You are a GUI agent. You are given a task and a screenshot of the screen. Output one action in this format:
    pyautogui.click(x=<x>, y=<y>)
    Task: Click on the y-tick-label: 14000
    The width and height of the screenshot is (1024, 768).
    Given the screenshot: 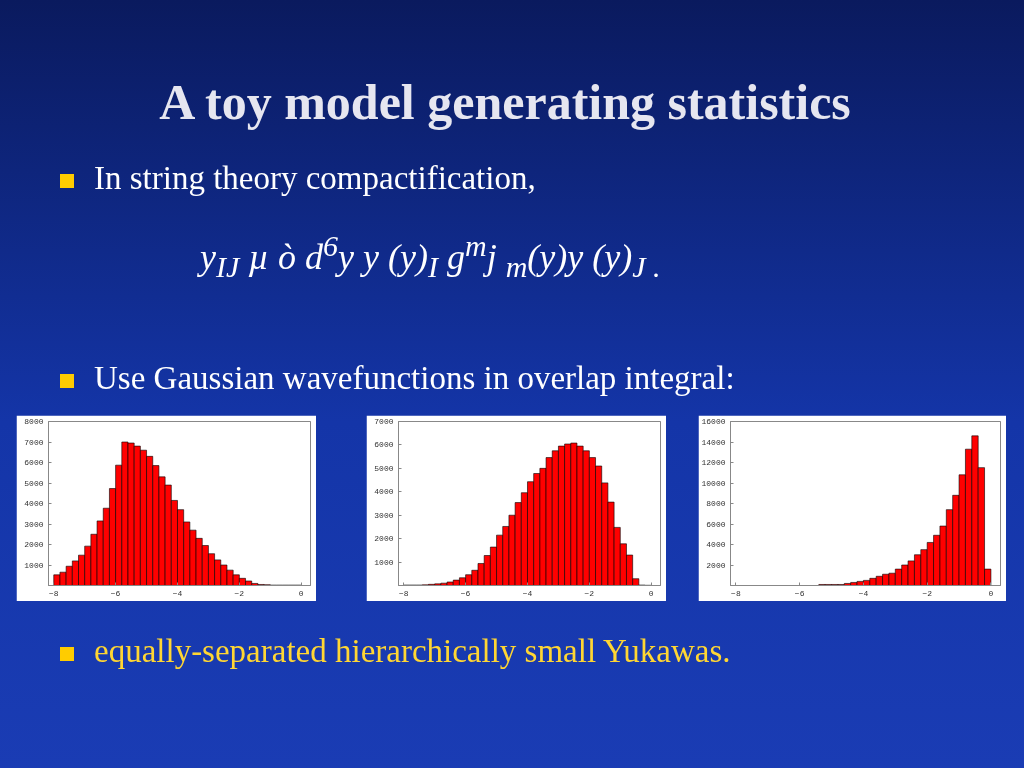 What is the action you would take?
    pyautogui.click(x=713, y=442)
    